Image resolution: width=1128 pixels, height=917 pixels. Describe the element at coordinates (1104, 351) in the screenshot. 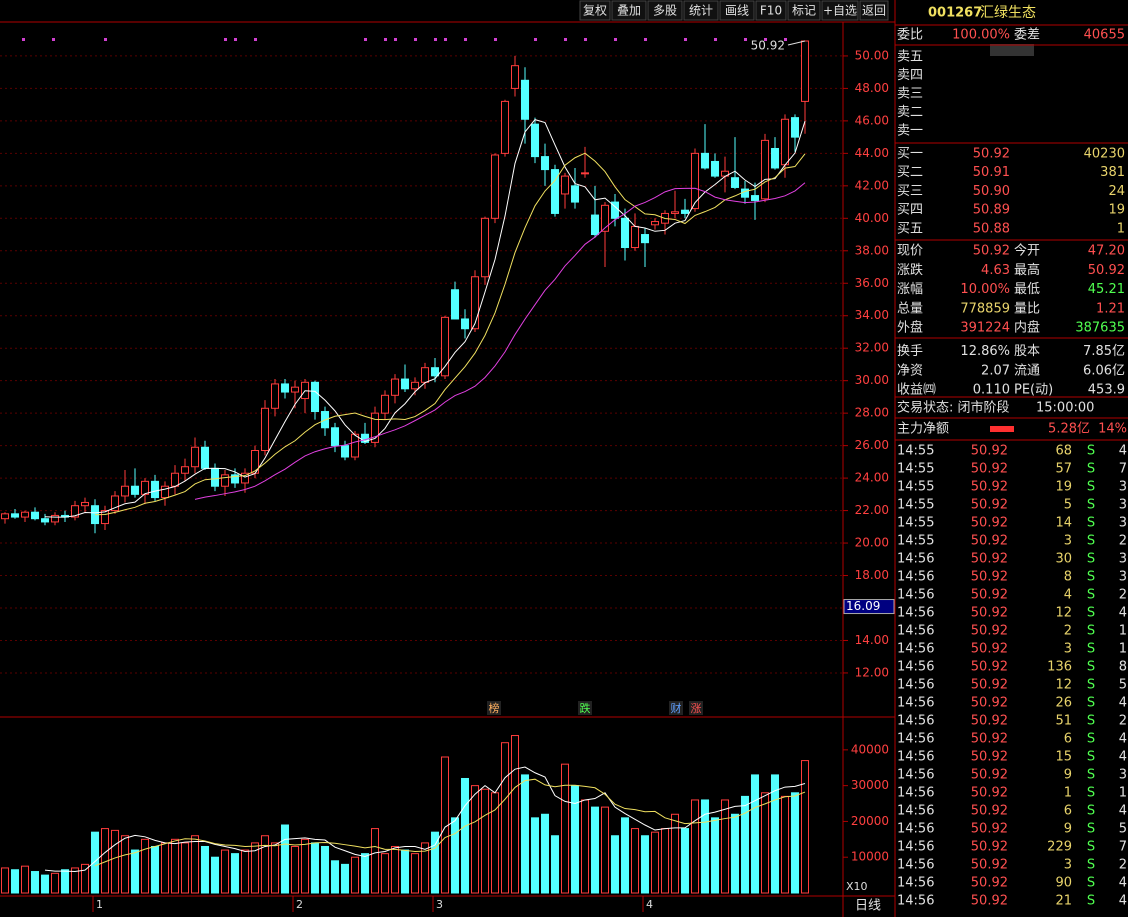

I see `stat-value: 7.85亿` at that location.